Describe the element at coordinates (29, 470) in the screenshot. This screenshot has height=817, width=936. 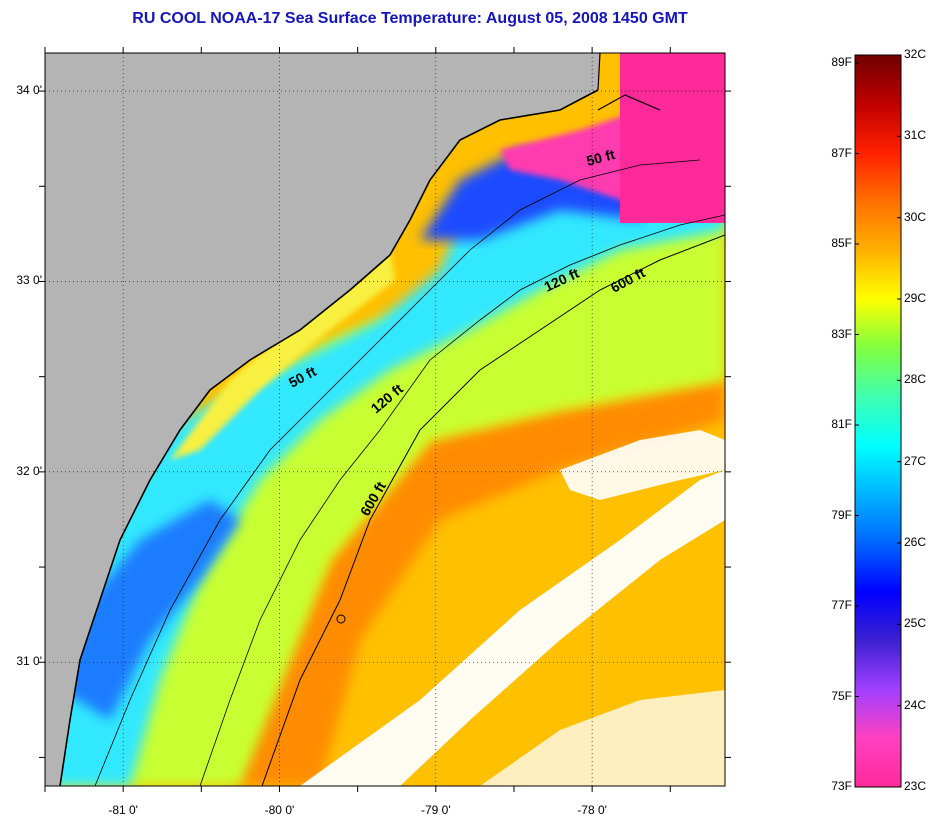
I see `lat-label: 32 0'` at that location.